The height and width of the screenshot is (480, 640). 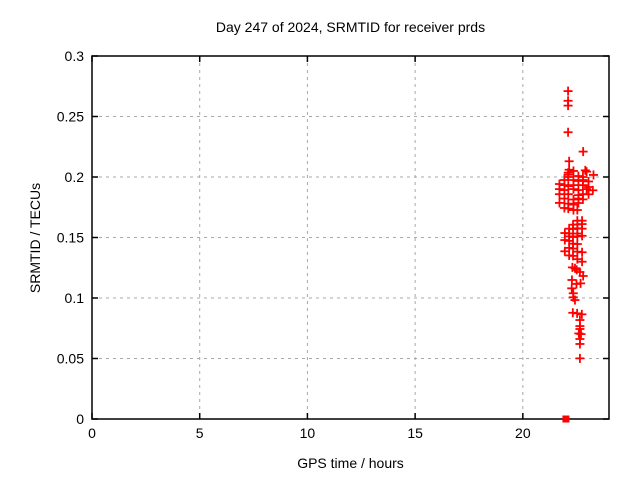 I want to click on x-axis-label: GPS time / hours, so click(x=350, y=463).